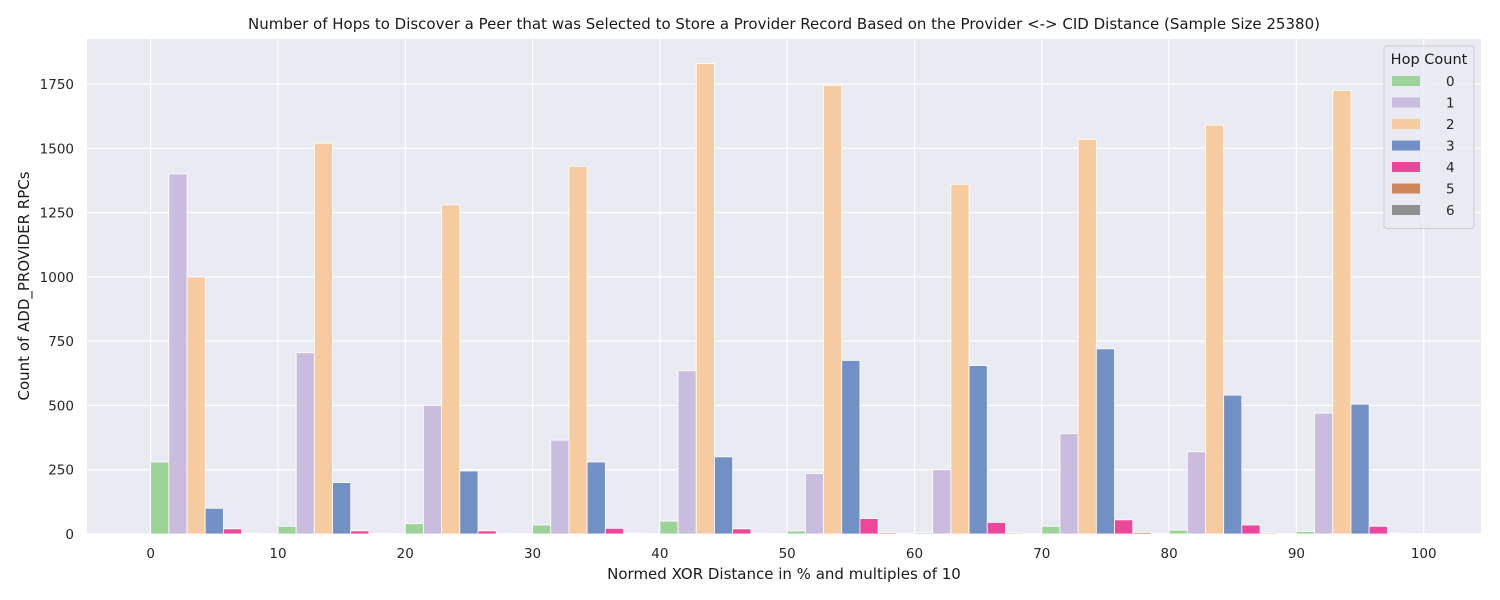 This screenshot has height=600, width=1500. Describe the element at coordinates (57, 214) in the screenshot. I see `y-tick-label: 1250` at that location.